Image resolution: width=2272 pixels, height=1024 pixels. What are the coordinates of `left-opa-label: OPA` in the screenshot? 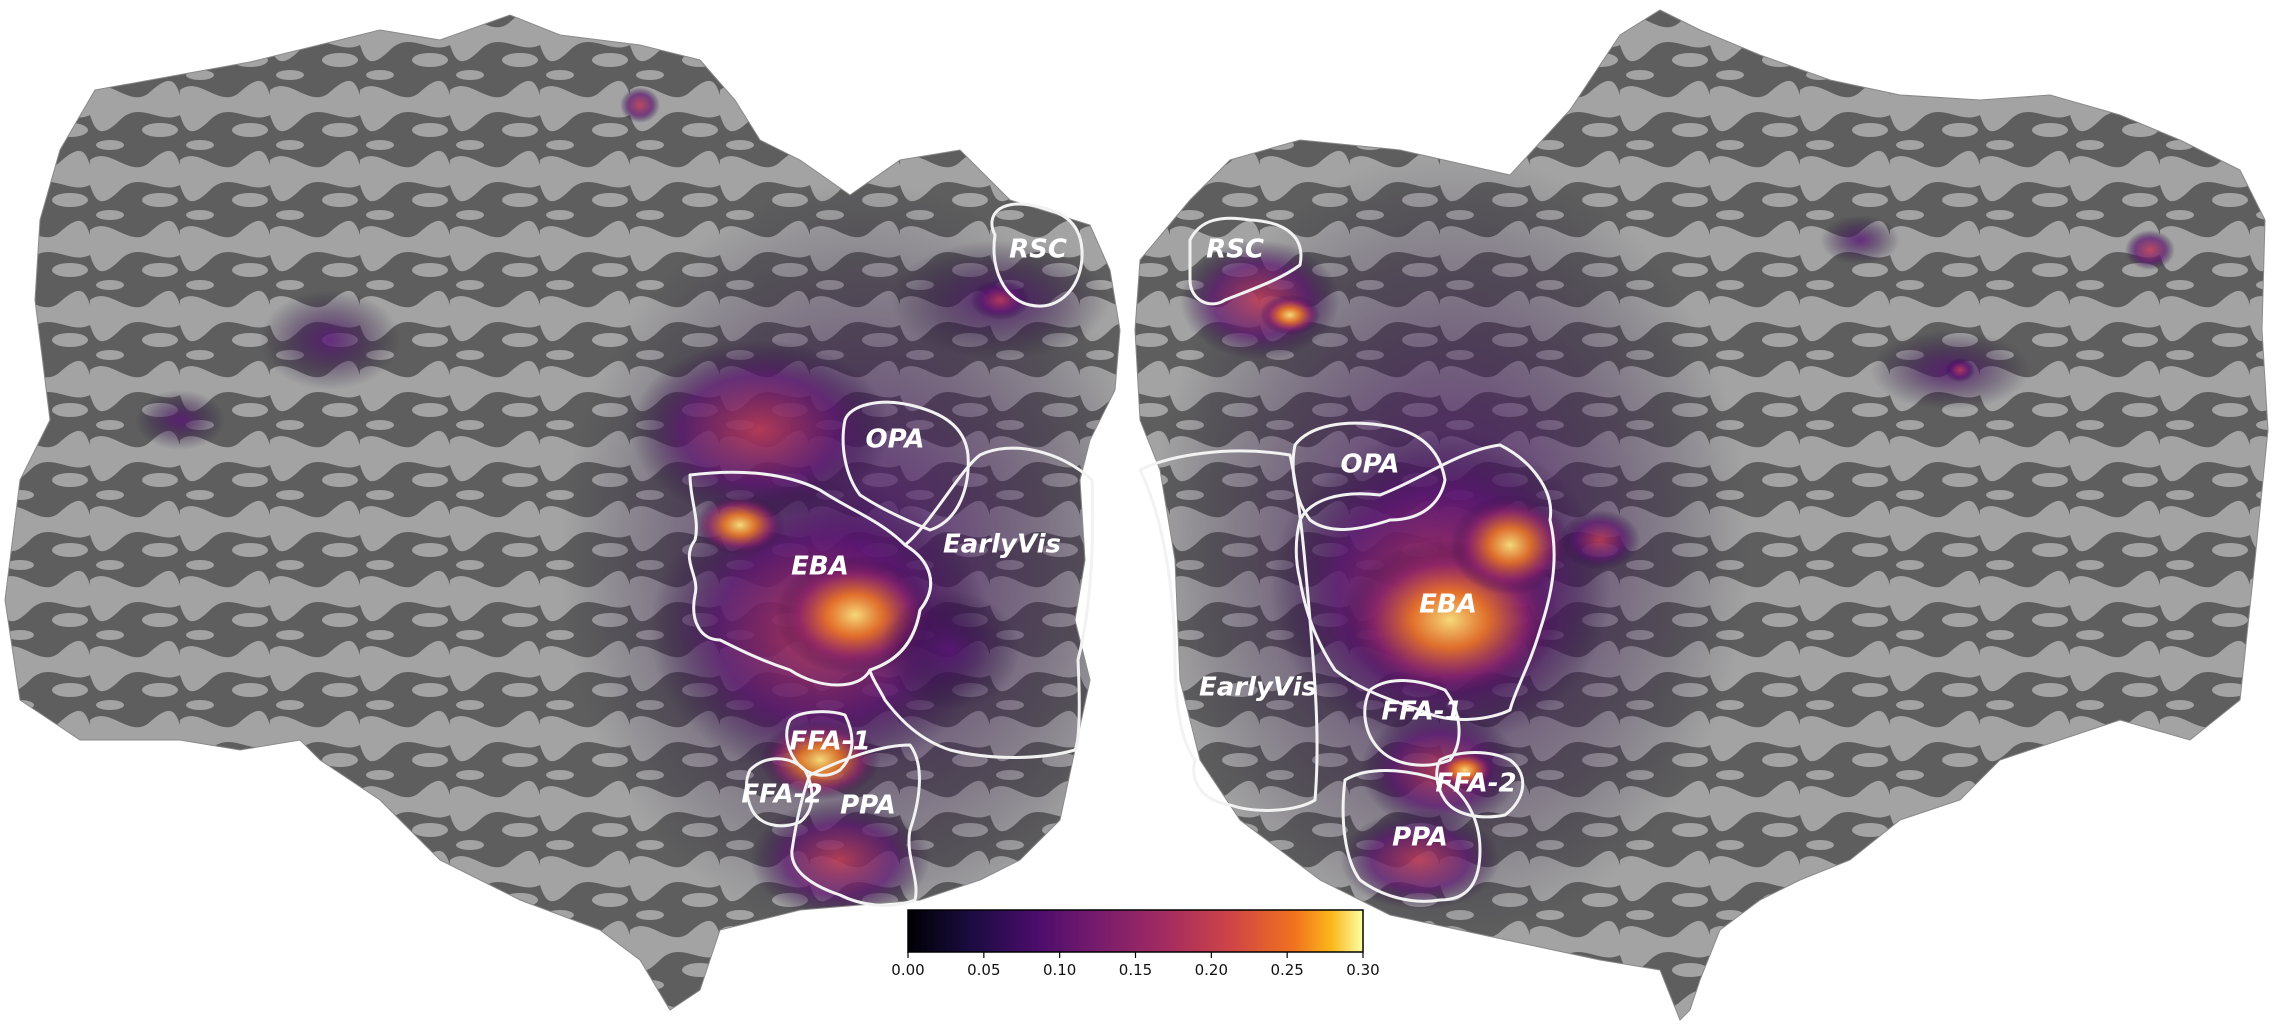 It's located at (895, 440).